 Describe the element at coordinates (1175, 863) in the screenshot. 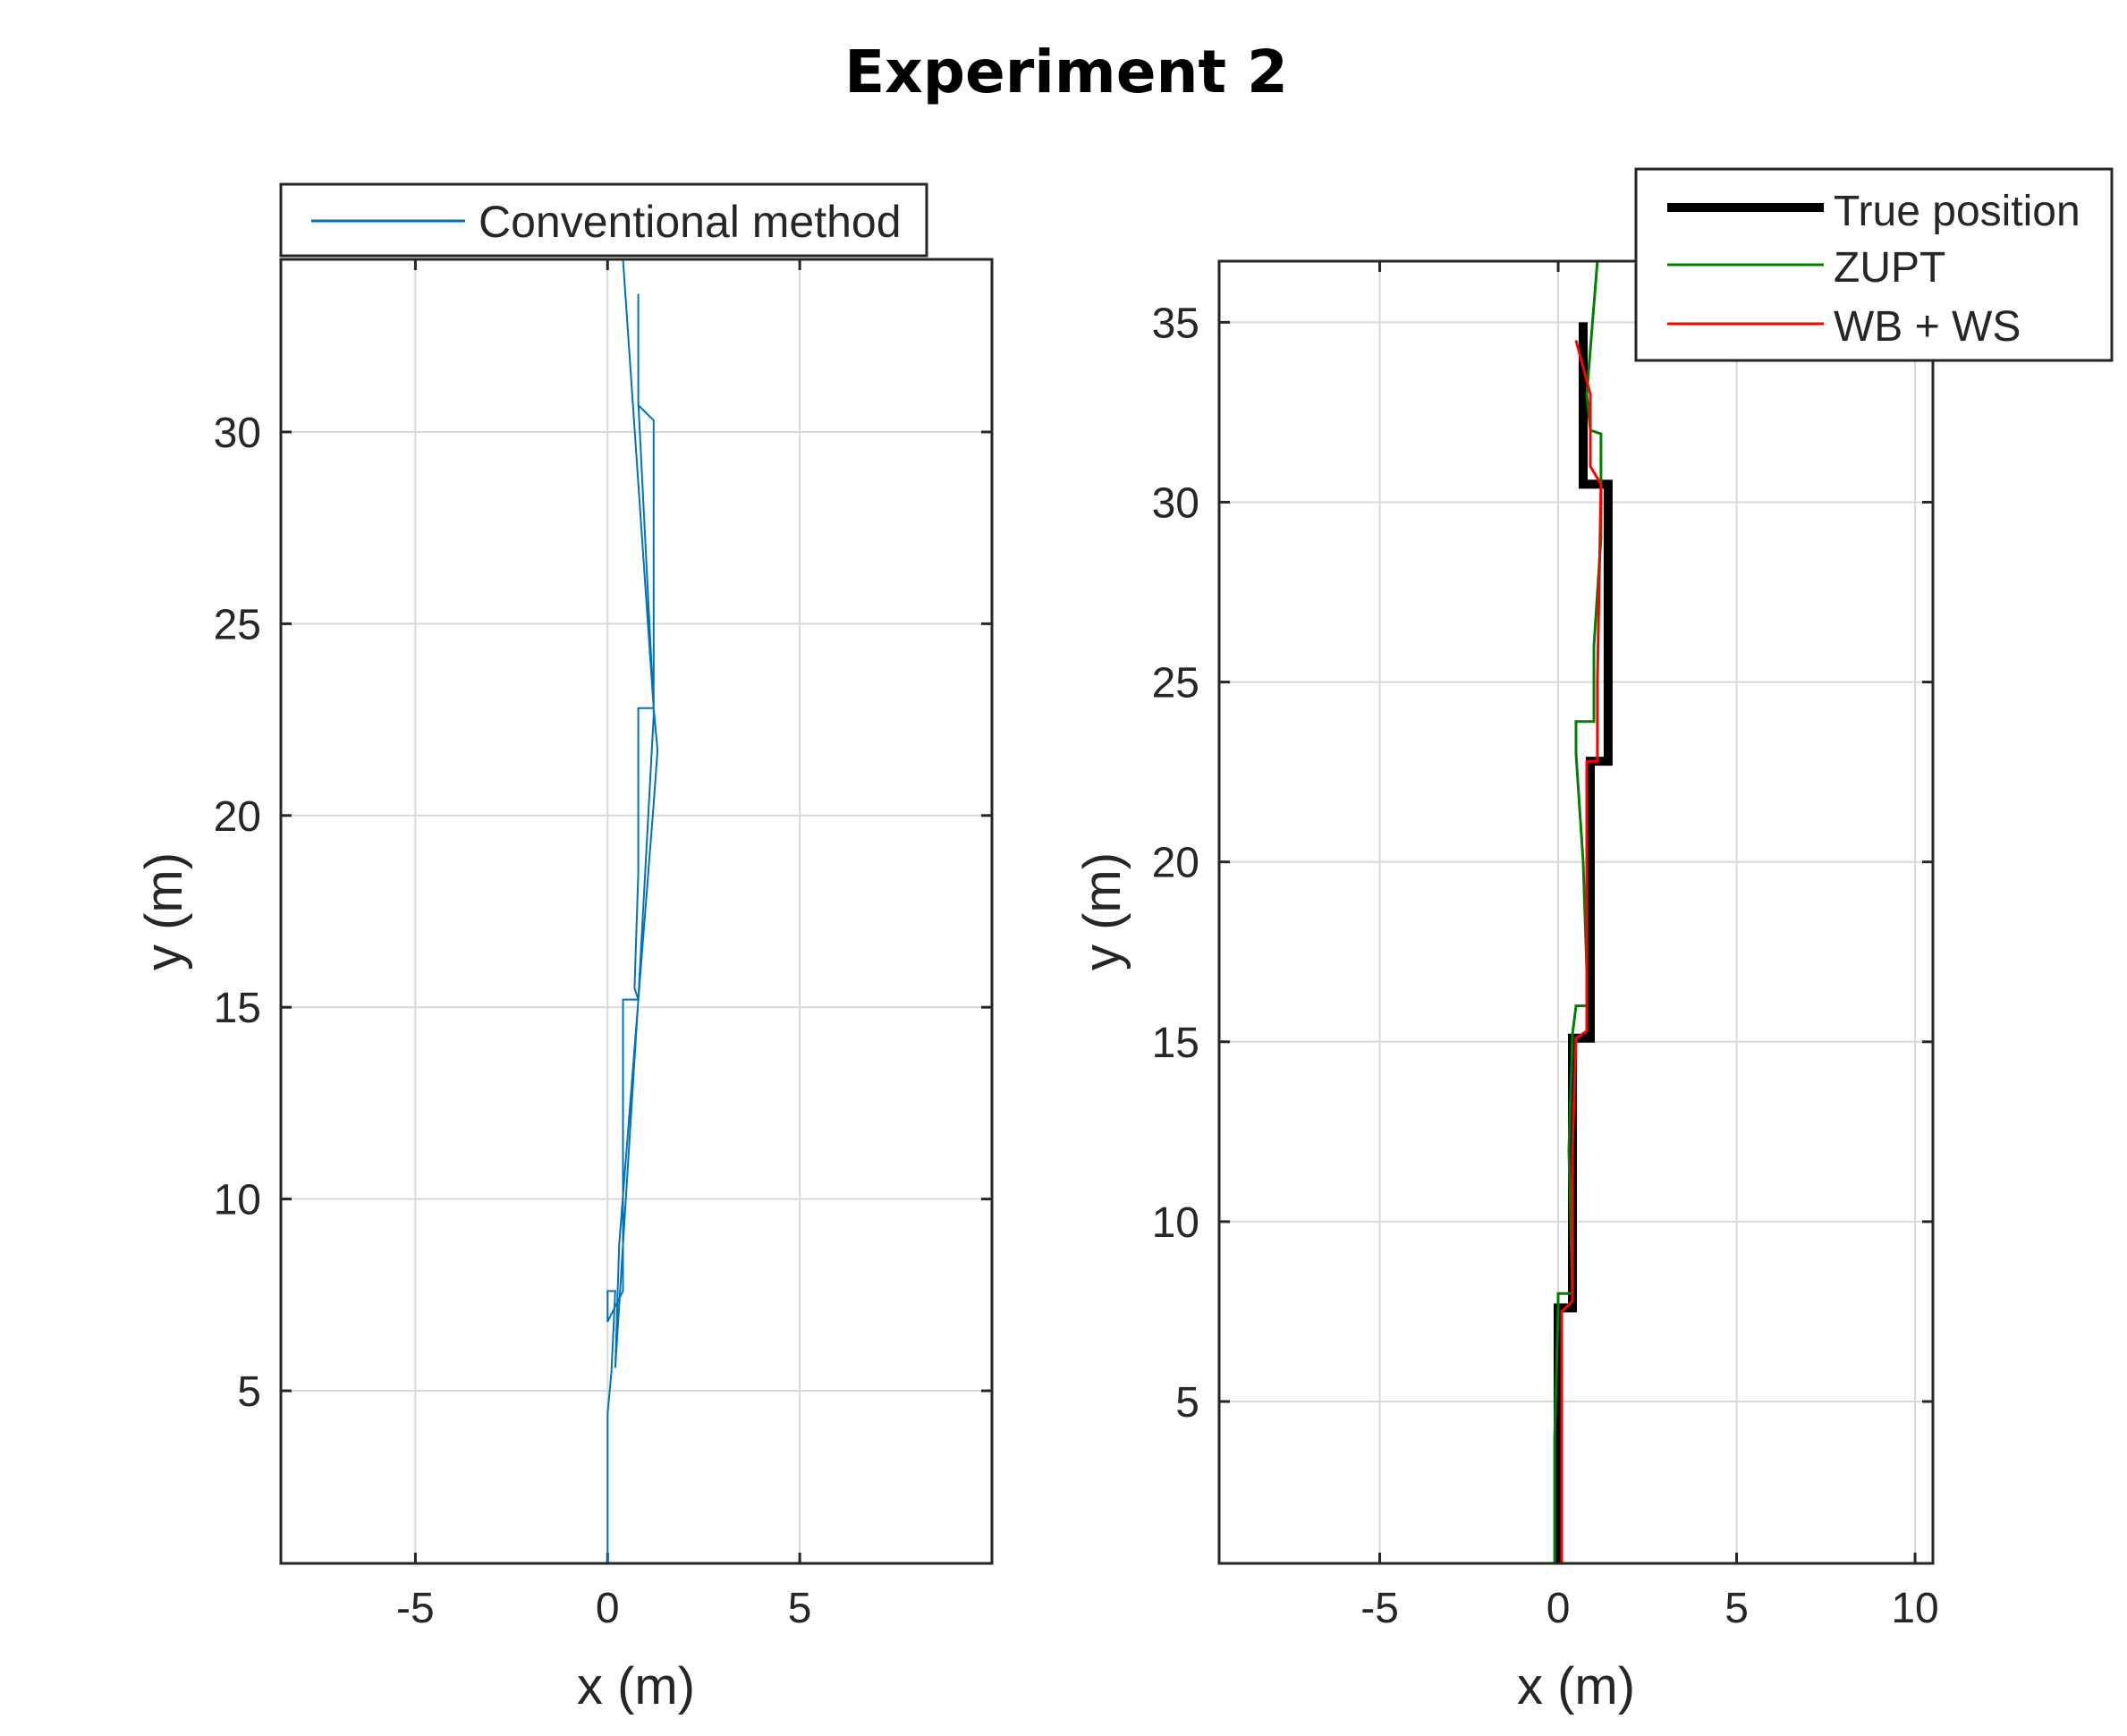

I see `right-y-tick-label: 20` at that location.